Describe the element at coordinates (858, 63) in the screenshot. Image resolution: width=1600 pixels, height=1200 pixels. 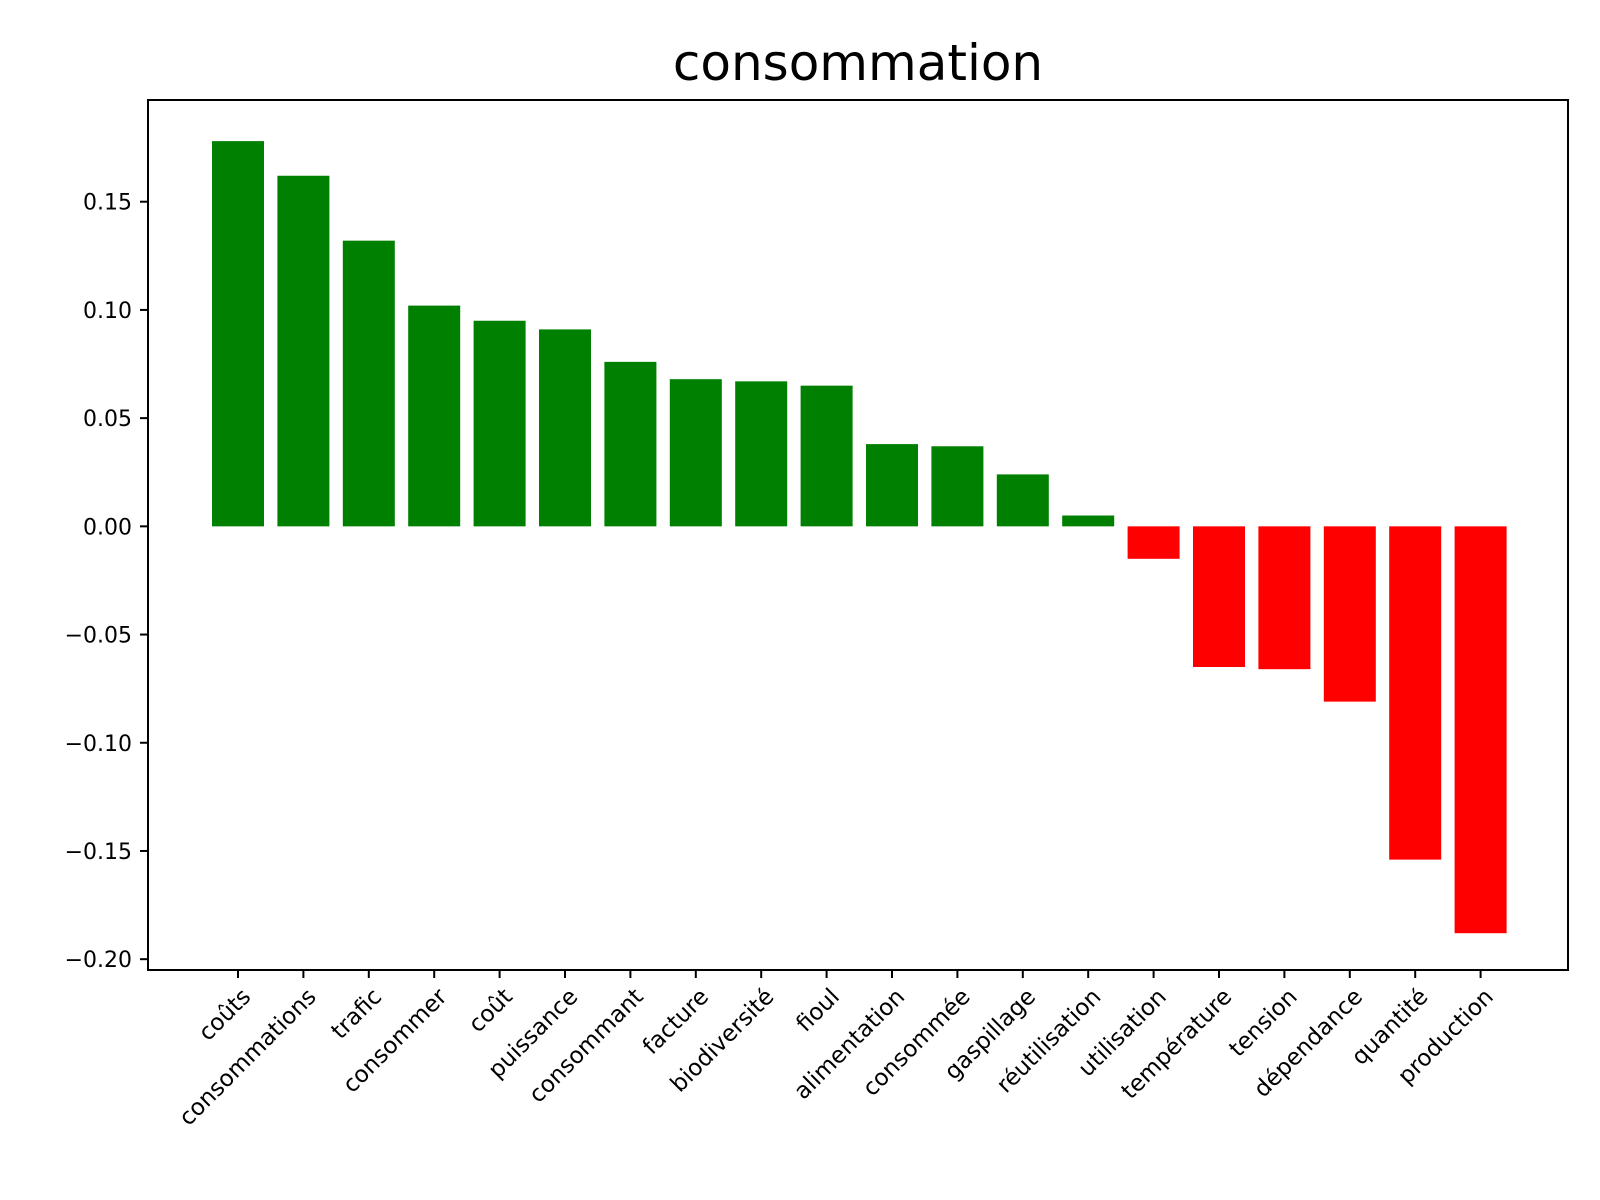
I see `chart-title: consommation` at that location.